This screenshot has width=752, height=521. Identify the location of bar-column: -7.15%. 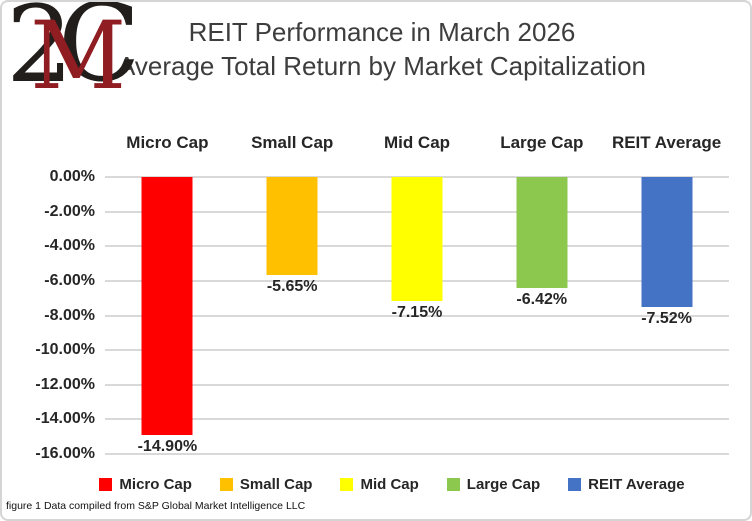
(417, 315).